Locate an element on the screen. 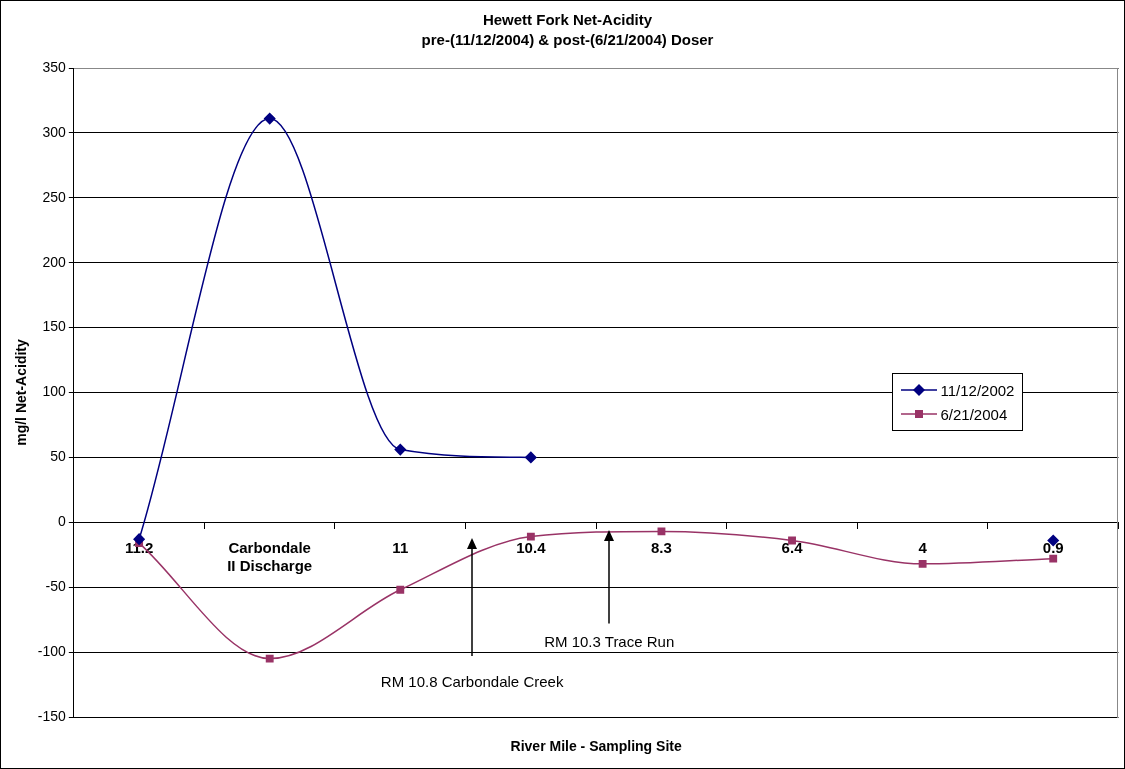 The width and height of the screenshot is (1125, 769). x-tick-label: 6.4 is located at coordinates (792, 548).